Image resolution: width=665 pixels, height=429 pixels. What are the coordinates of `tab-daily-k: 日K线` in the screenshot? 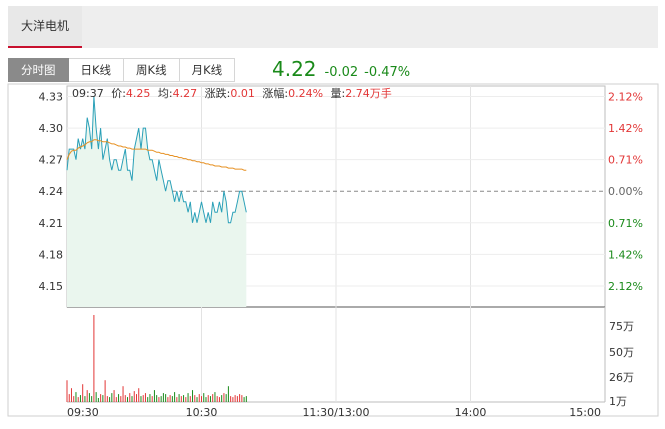 It's located at (96, 70).